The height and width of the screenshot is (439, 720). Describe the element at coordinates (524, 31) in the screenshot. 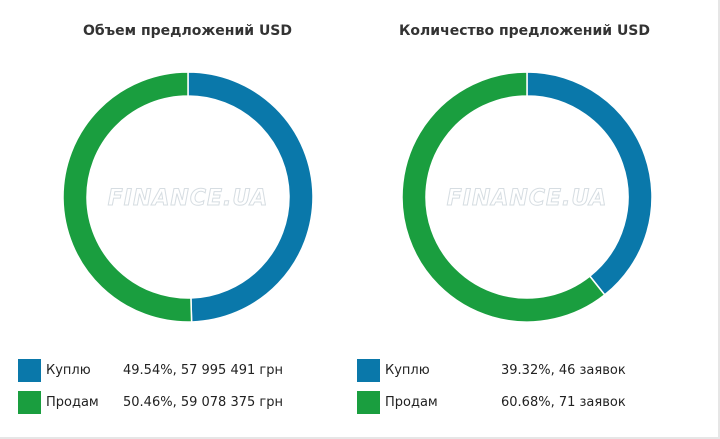

I see `chart-title: Количество предложений USD` at that location.